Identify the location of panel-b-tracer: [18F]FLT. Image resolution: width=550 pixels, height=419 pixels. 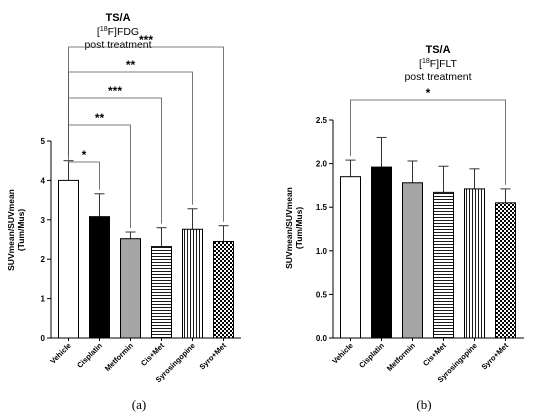
(438, 64).